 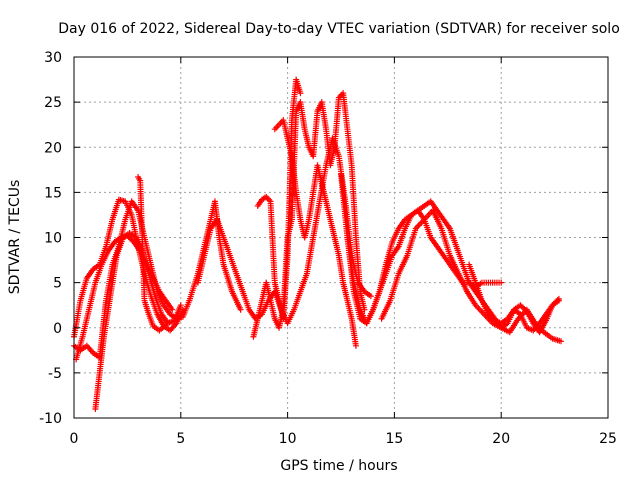 What do you see at coordinates (152, 254) in the screenshot?
I see `series-arc-e` at bounding box center [152, 254].